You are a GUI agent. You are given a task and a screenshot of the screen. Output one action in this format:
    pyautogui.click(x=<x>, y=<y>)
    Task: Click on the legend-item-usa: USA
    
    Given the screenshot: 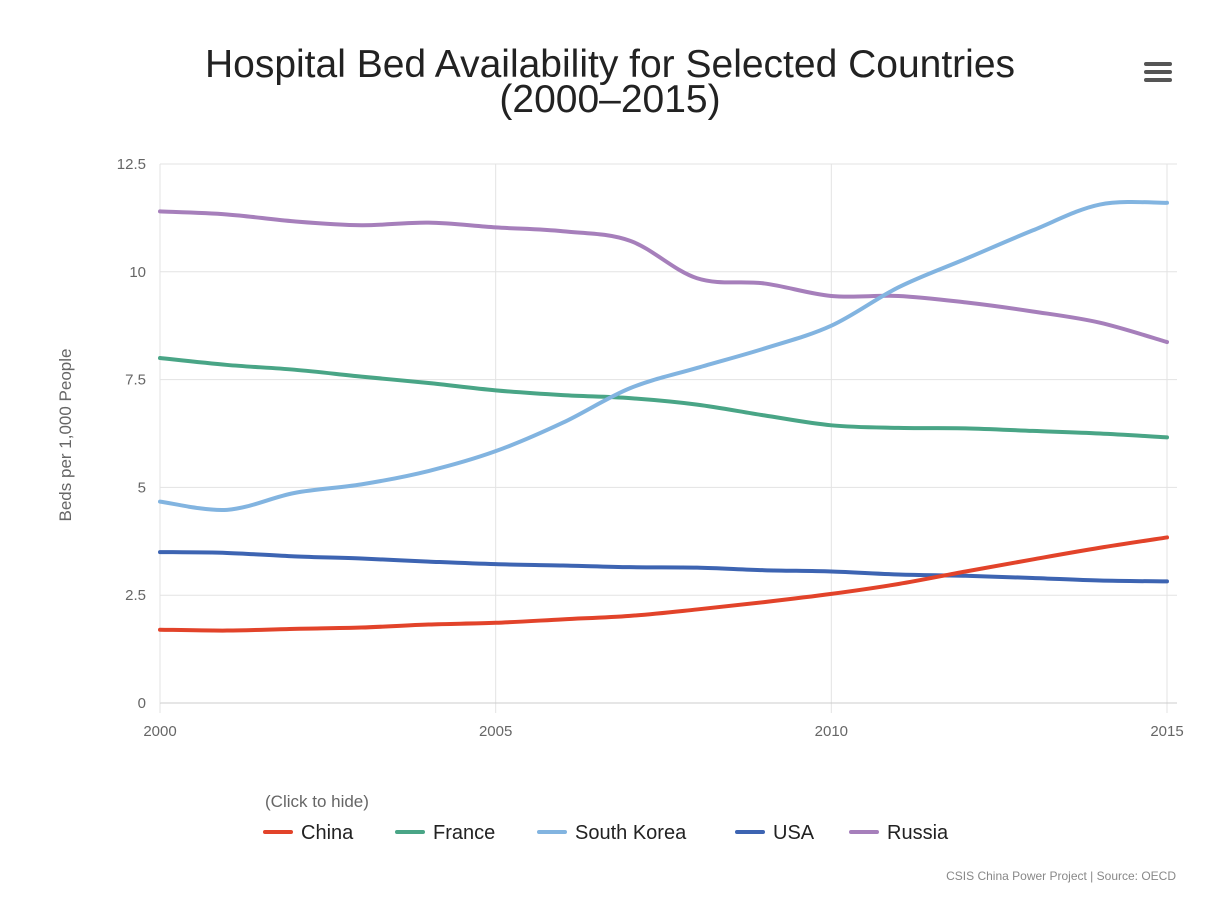 What is the action you would take?
    pyautogui.click(x=775, y=833)
    